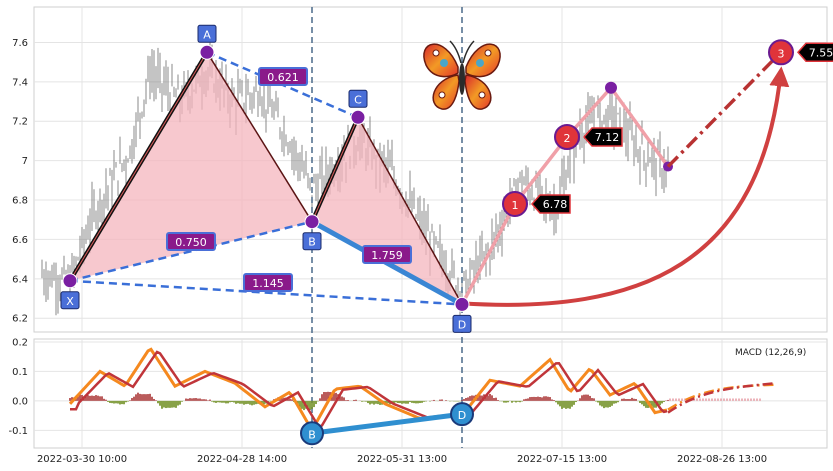 This screenshot has width=833, height=471. What do you see at coordinates (462, 304) in the screenshot?
I see `point-marker-d` at bounding box center [462, 304].